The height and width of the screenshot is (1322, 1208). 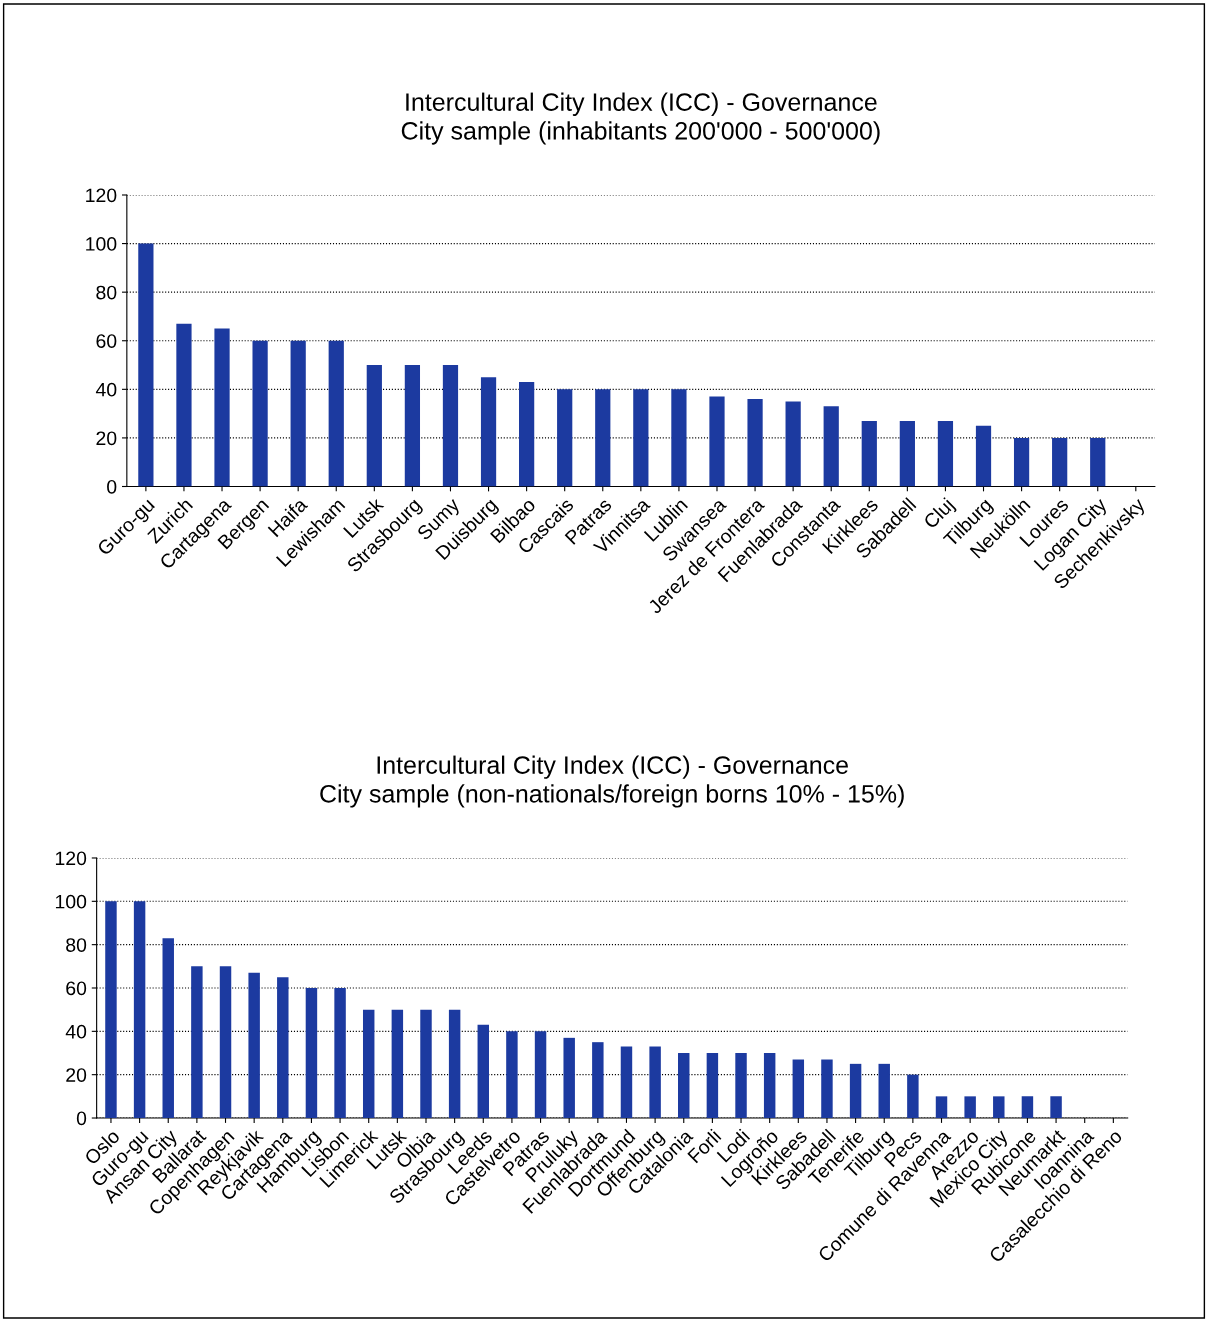 What do you see at coordinates (640, 118) in the screenshot?
I see `chart-title: Intercultural City Index (ICC) - Governance City sample (inhabitants 200'000 - 500'000)` at bounding box center [640, 118].